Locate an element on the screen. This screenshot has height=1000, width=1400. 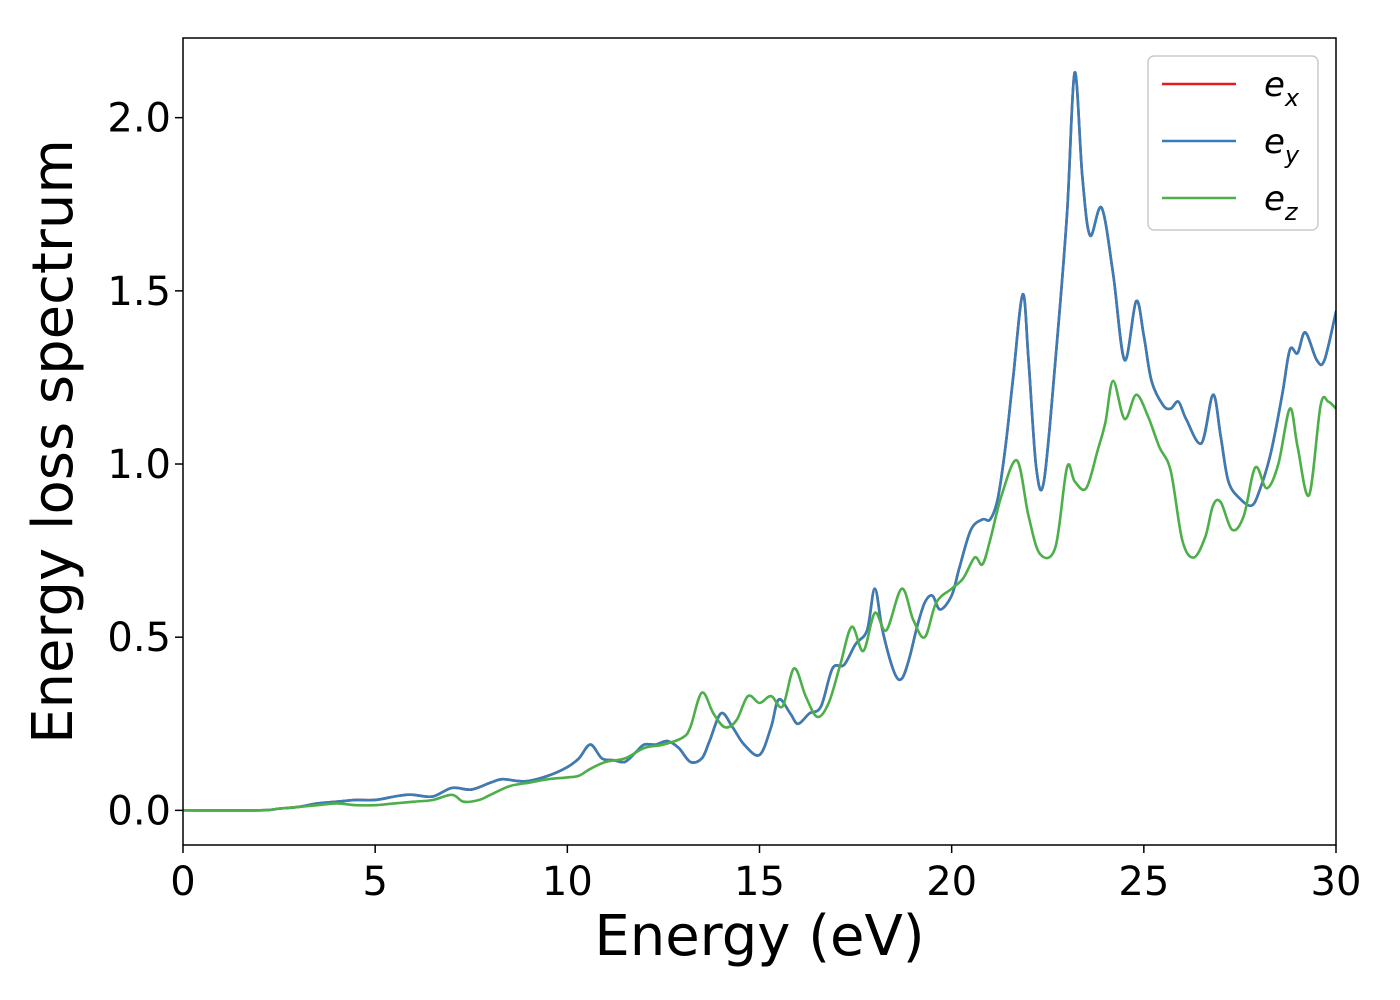
x-tick-label: 5 is located at coordinates (374, 882).